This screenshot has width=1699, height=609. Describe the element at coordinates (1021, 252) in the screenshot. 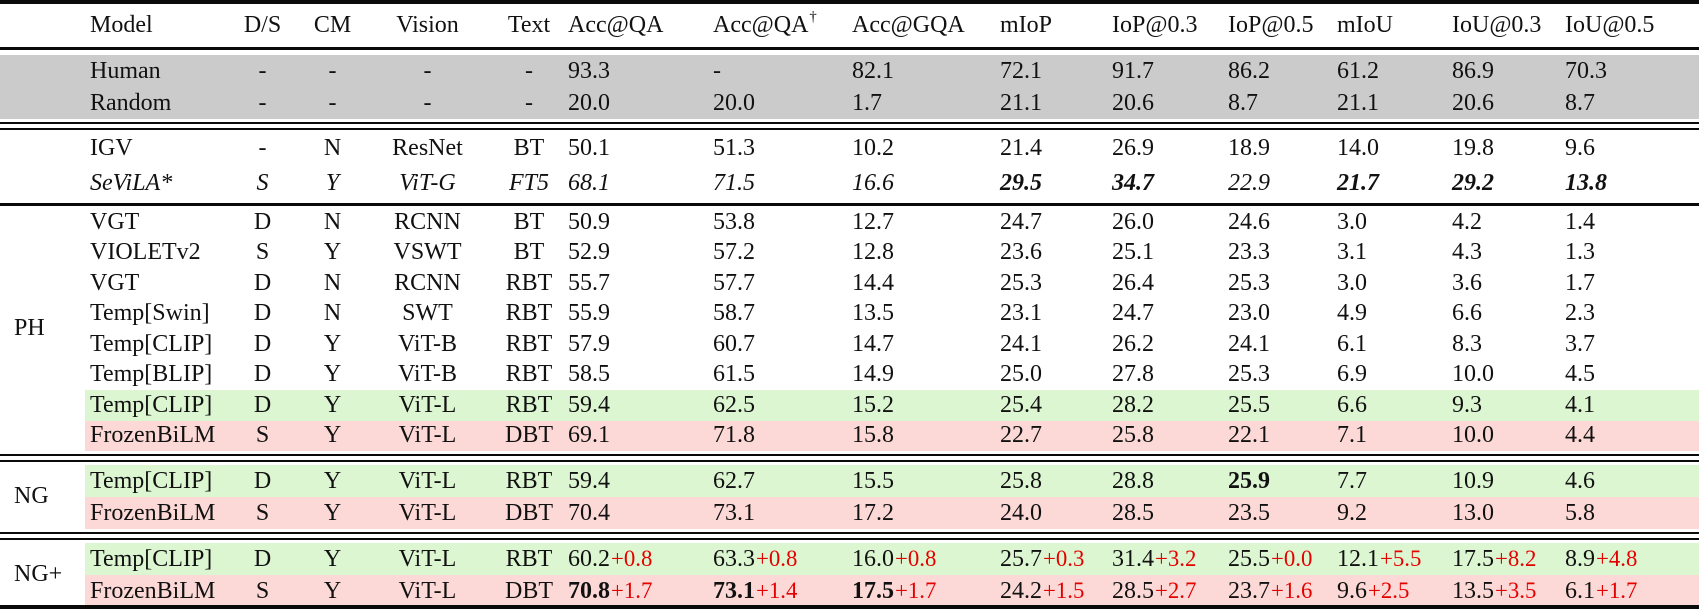

I see `table-cell: 23.6` at that location.